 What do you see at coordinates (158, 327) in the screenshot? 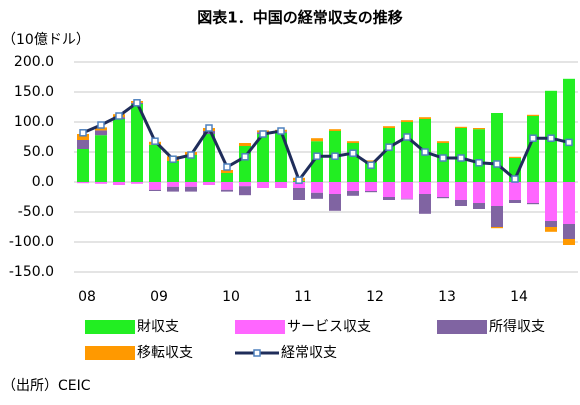
I see `legend-label: 財収支` at bounding box center [158, 327].